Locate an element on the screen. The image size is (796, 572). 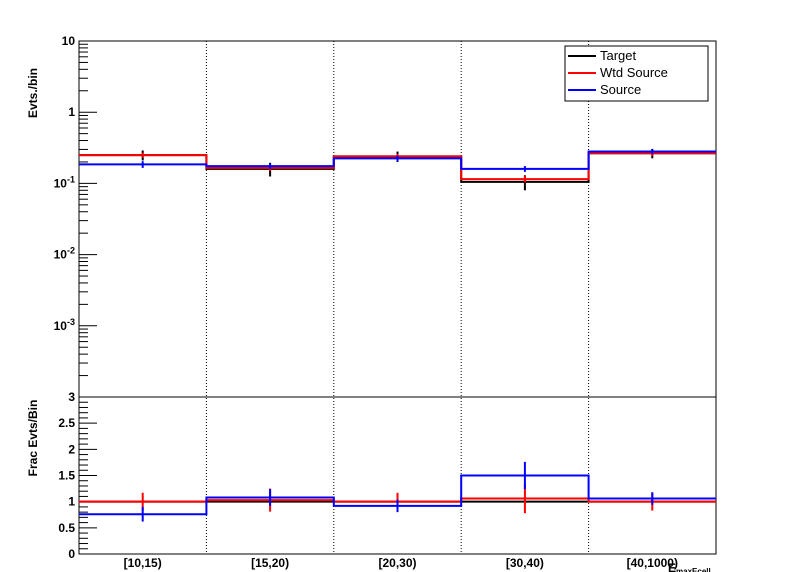
lower-y-tick-label: 1.5 is located at coordinates (66, 476).